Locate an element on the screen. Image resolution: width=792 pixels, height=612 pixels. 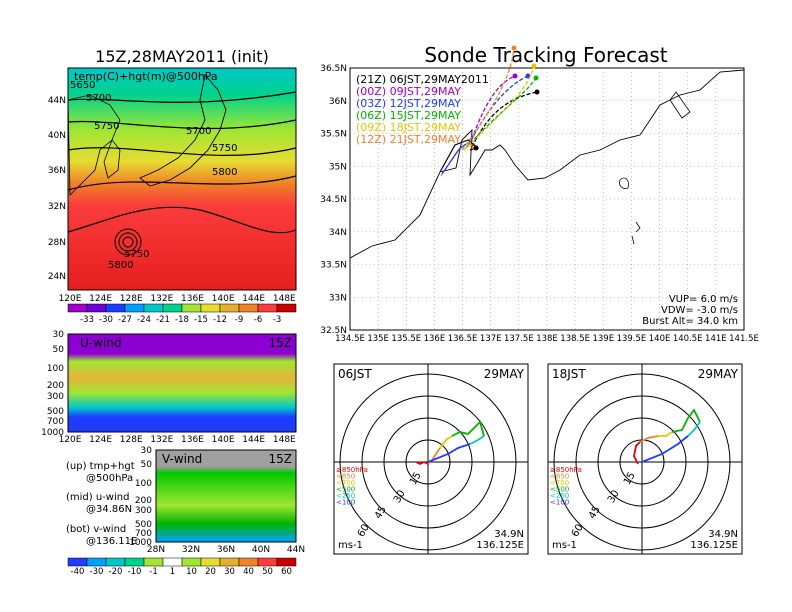
note-mid-b: @34.86N is located at coordinates (109, 509).